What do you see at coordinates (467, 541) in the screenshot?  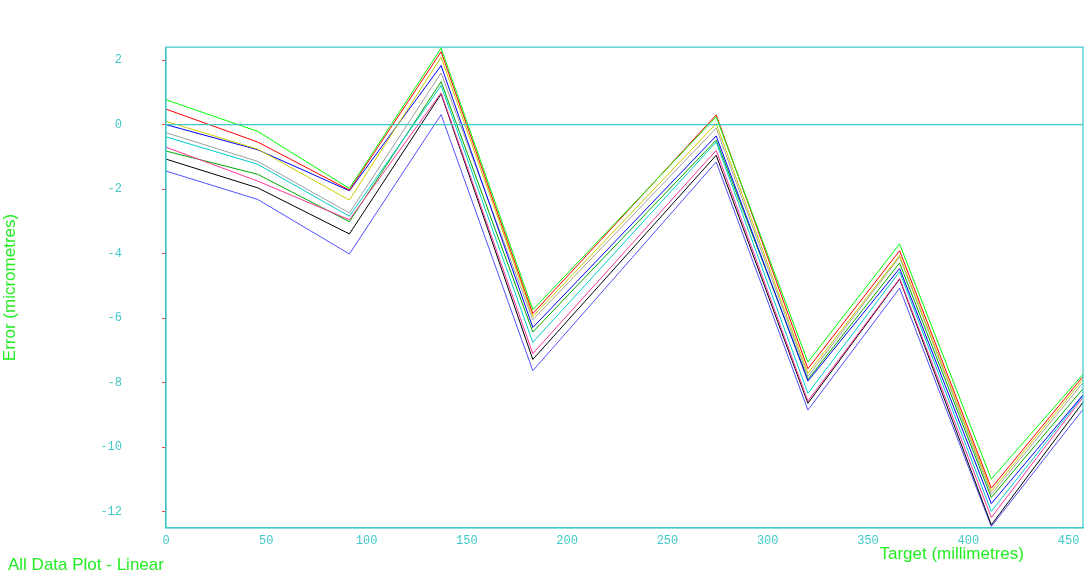 I see `x-tick-label: 150` at bounding box center [467, 541].